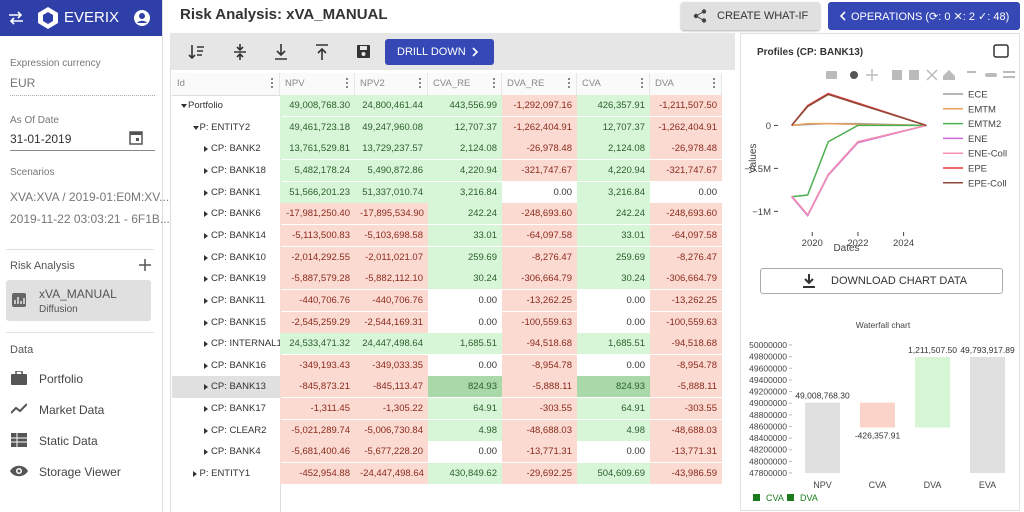 The width and height of the screenshot is (1024, 512). I want to click on row-id: Portfolio, so click(205, 105).